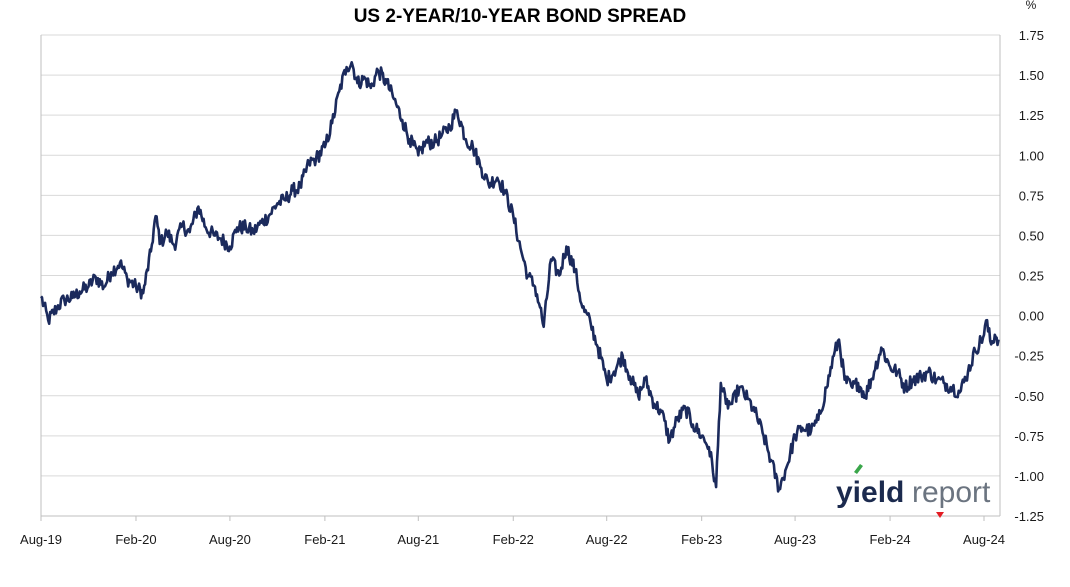  Describe the element at coordinates (135, 539) in the screenshot. I see `x-tick-label: Feb-20` at that location.